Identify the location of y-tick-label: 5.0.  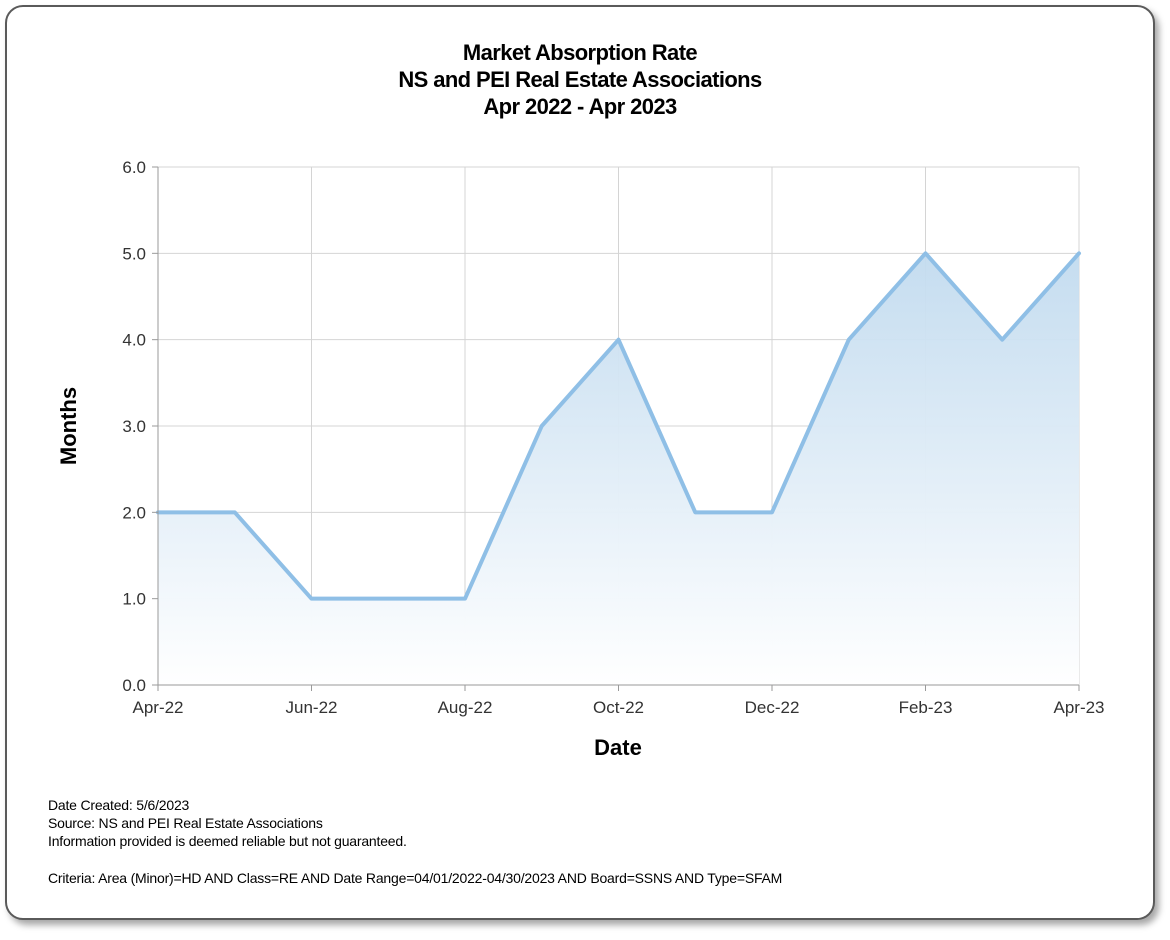
(134, 253).